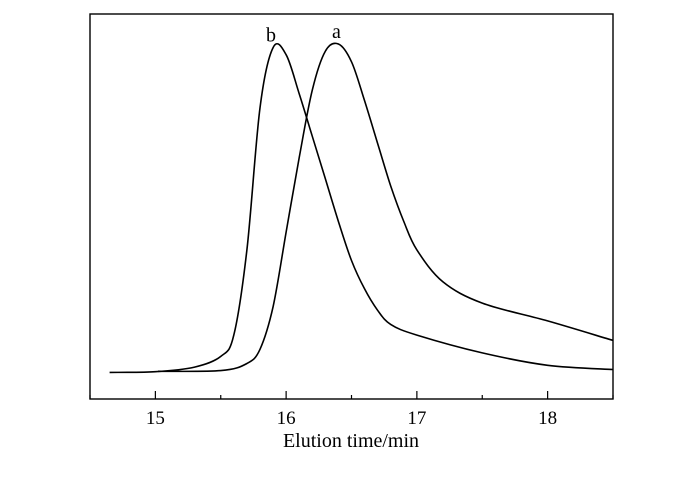  What do you see at coordinates (286, 418) in the screenshot?
I see `x-tick-label: 16` at bounding box center [286, 418].